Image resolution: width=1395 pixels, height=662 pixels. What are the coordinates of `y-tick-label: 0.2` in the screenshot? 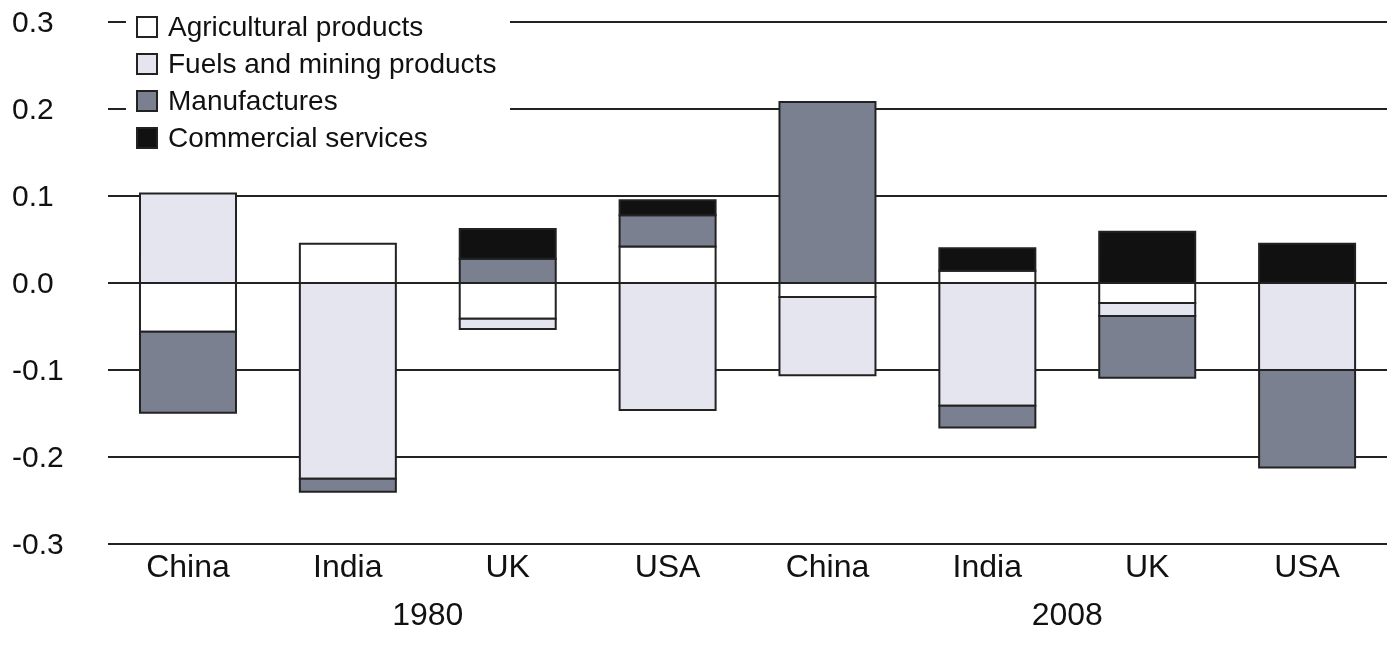 It's located at (33, 108).